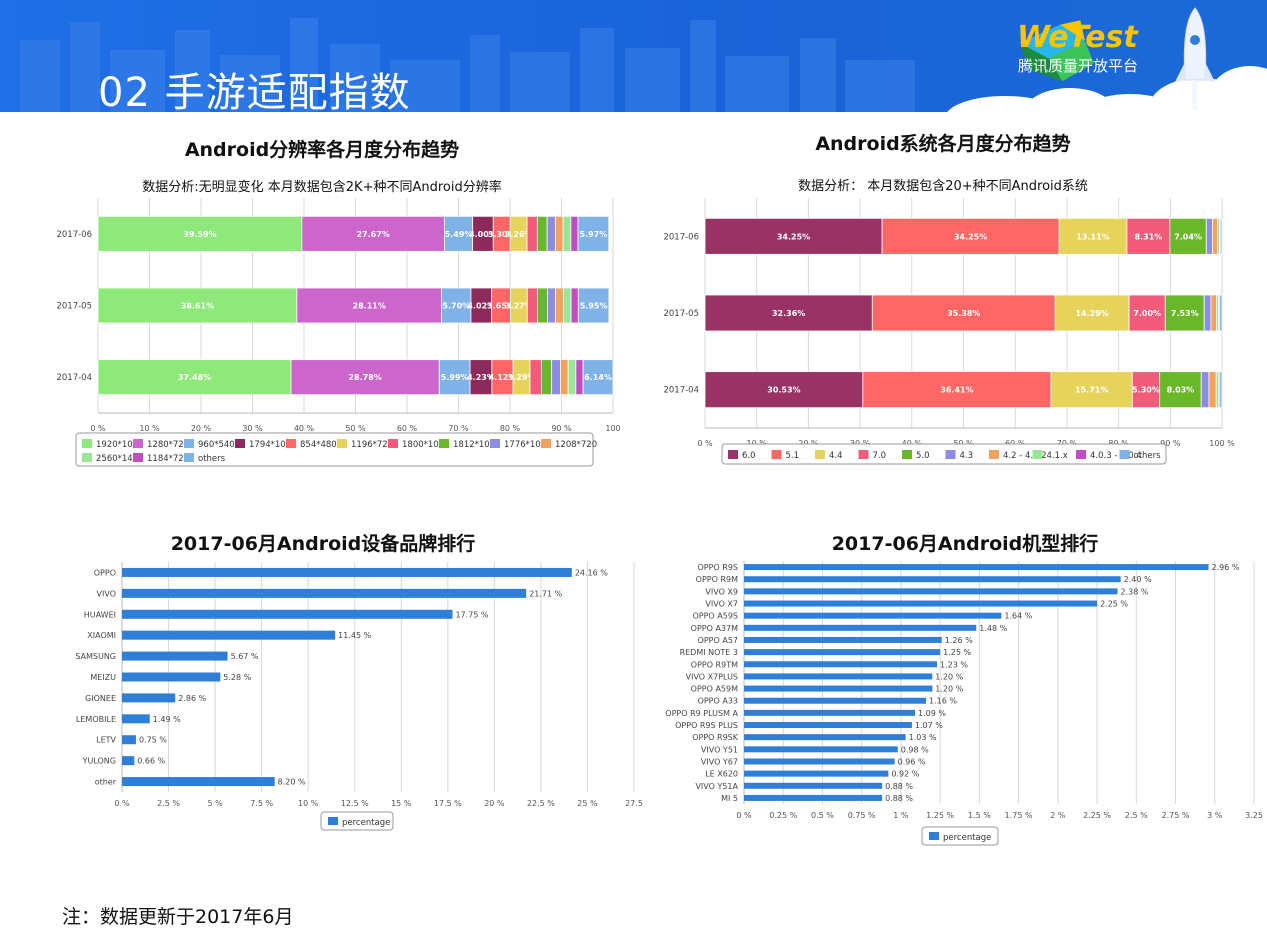 The height and width of the screenshot is (933, 1267). Describe the element at coordinates (932, 713) in the screenshot. I see `data-label: 1.09 %` at that location.